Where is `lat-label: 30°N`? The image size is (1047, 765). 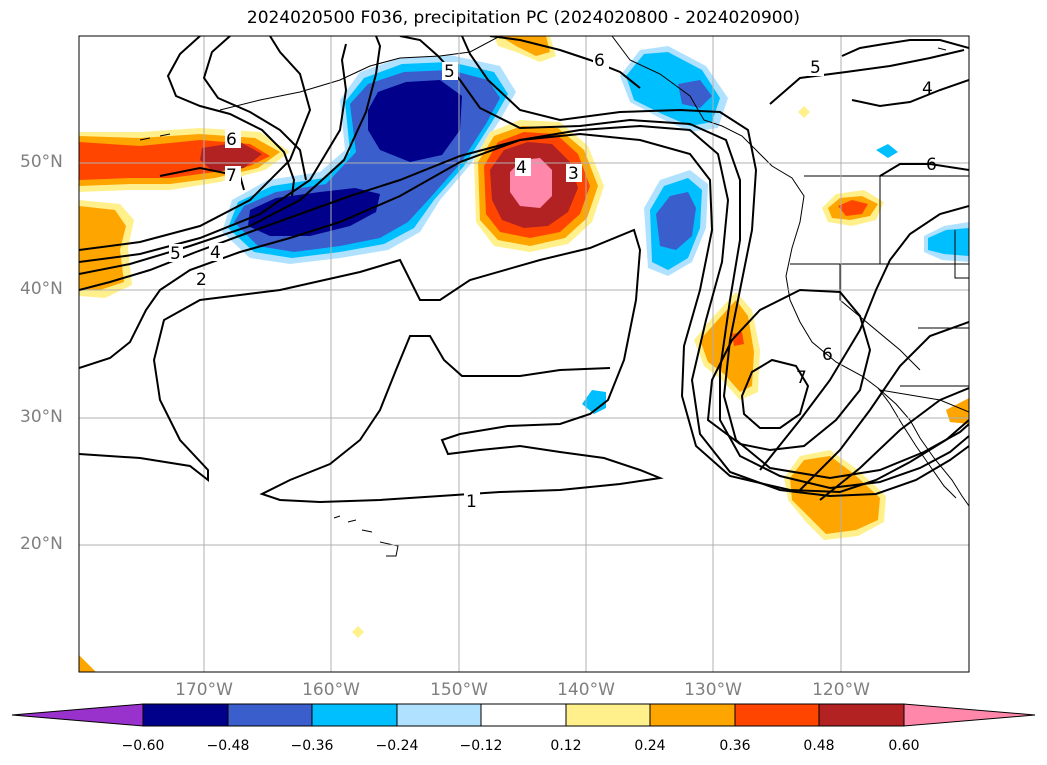 lat-label: 30°N is located at coordinates (41, 417).